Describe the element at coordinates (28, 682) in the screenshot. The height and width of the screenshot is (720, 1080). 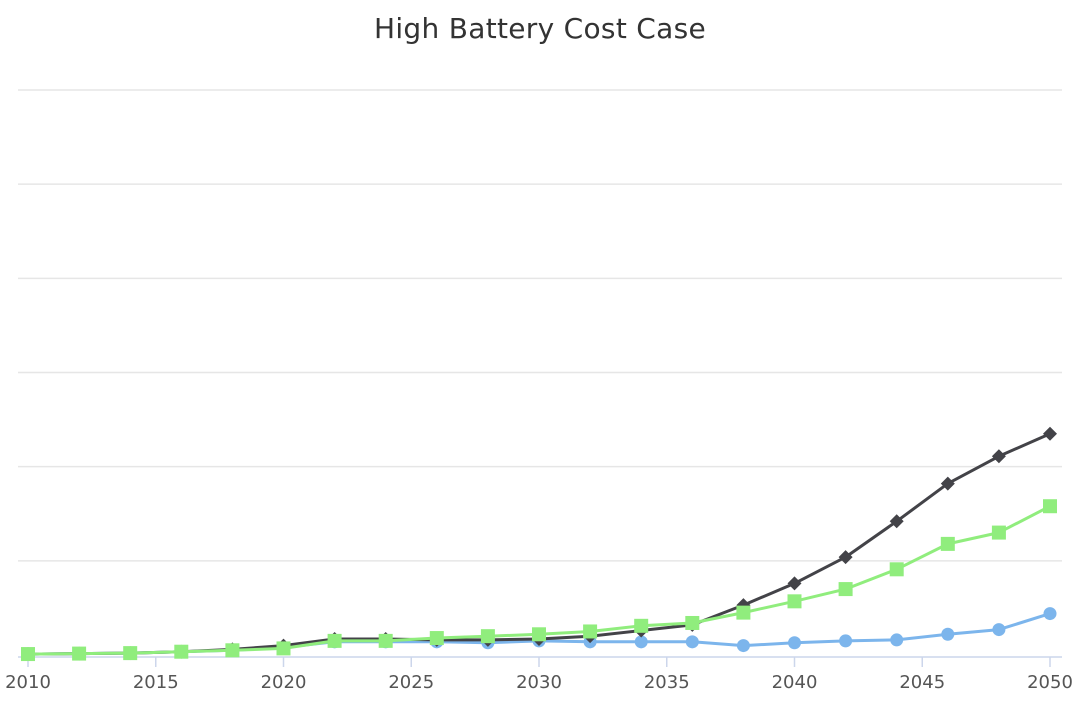
I see `x-tick-label: 2010` at that location.